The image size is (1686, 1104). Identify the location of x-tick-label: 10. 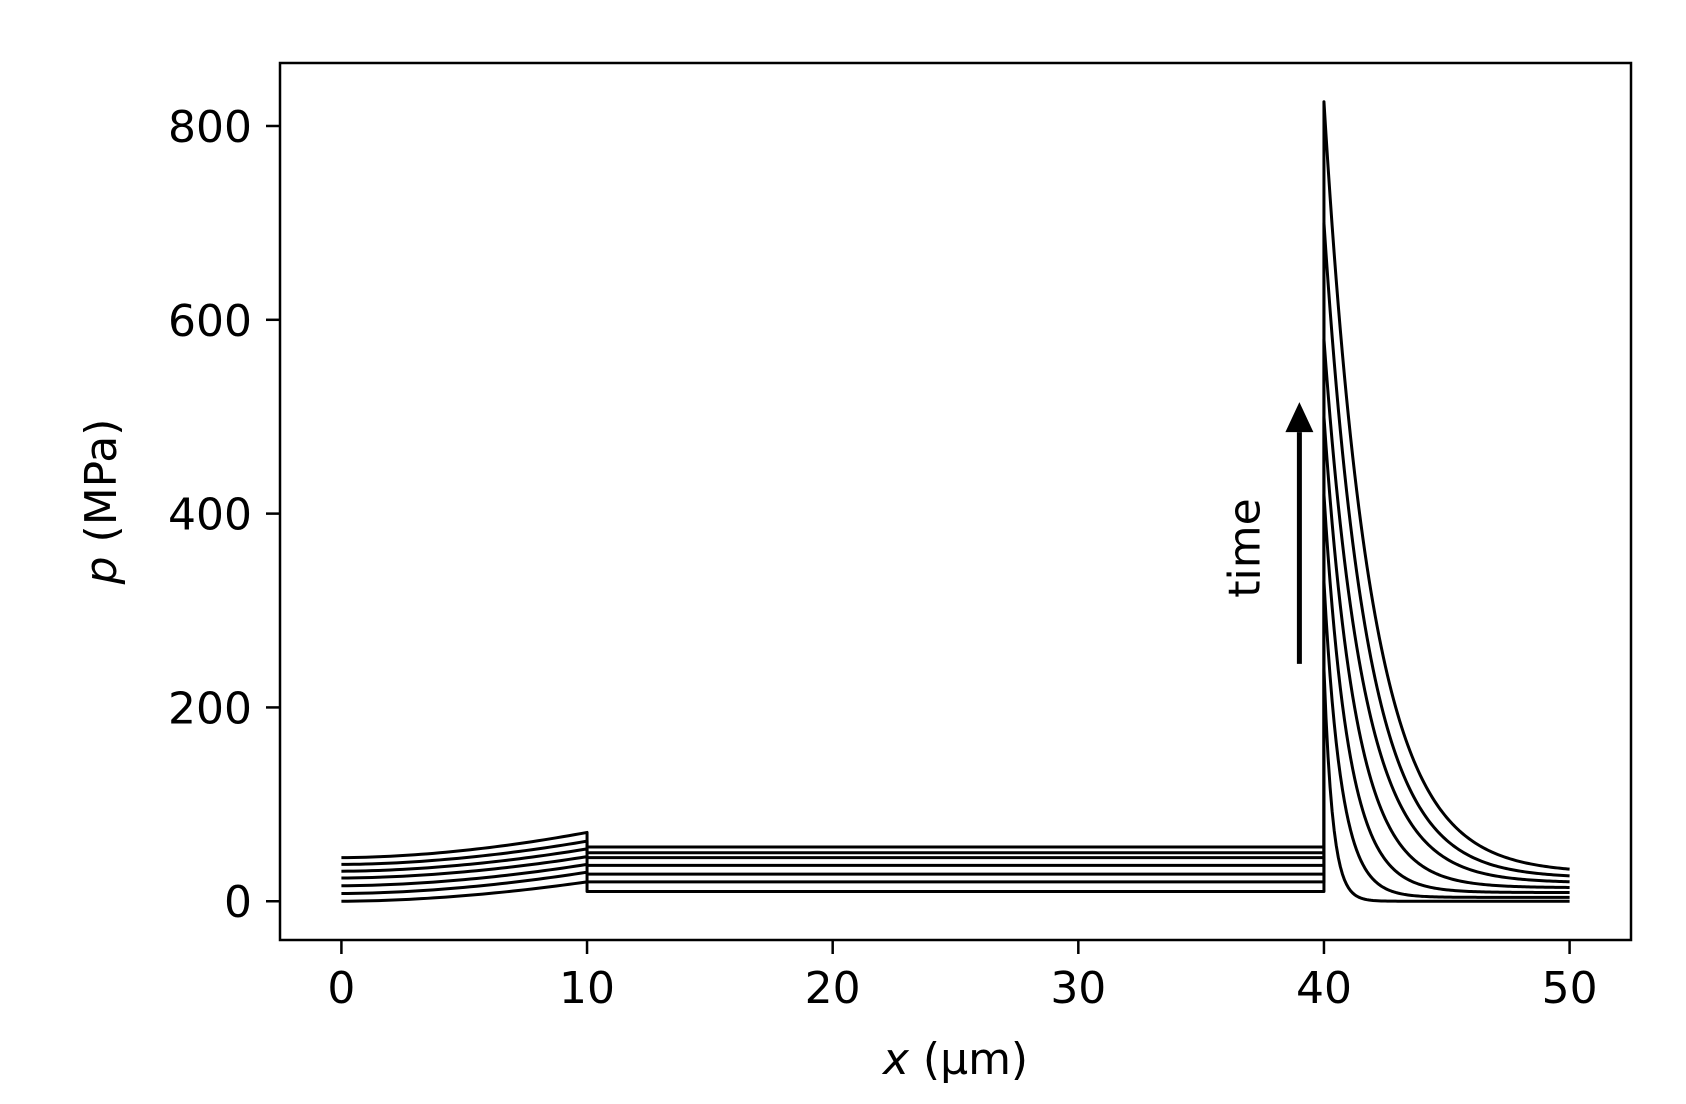
(587, 988).